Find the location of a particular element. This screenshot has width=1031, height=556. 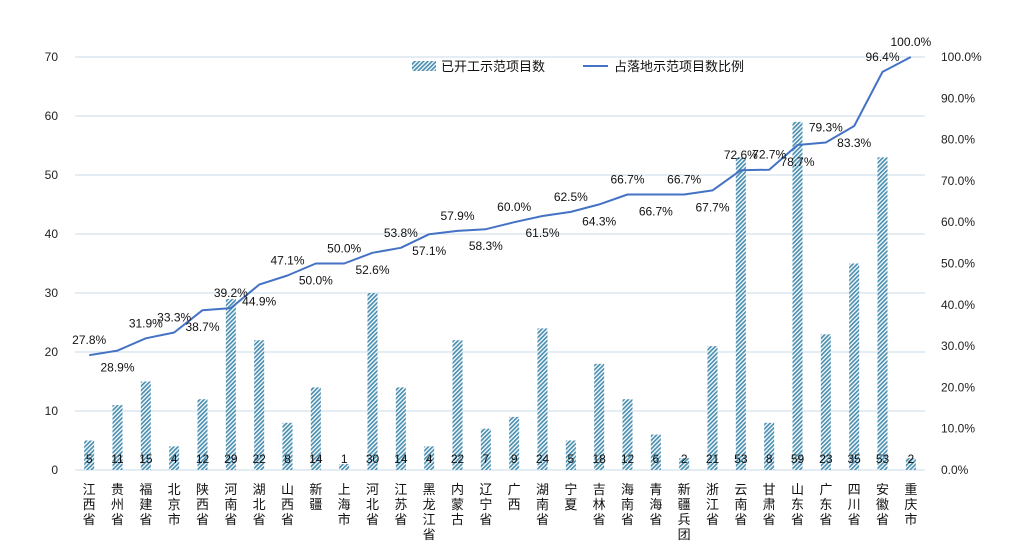

line-value-label: 39.2% is located at coordinates (231, 293).